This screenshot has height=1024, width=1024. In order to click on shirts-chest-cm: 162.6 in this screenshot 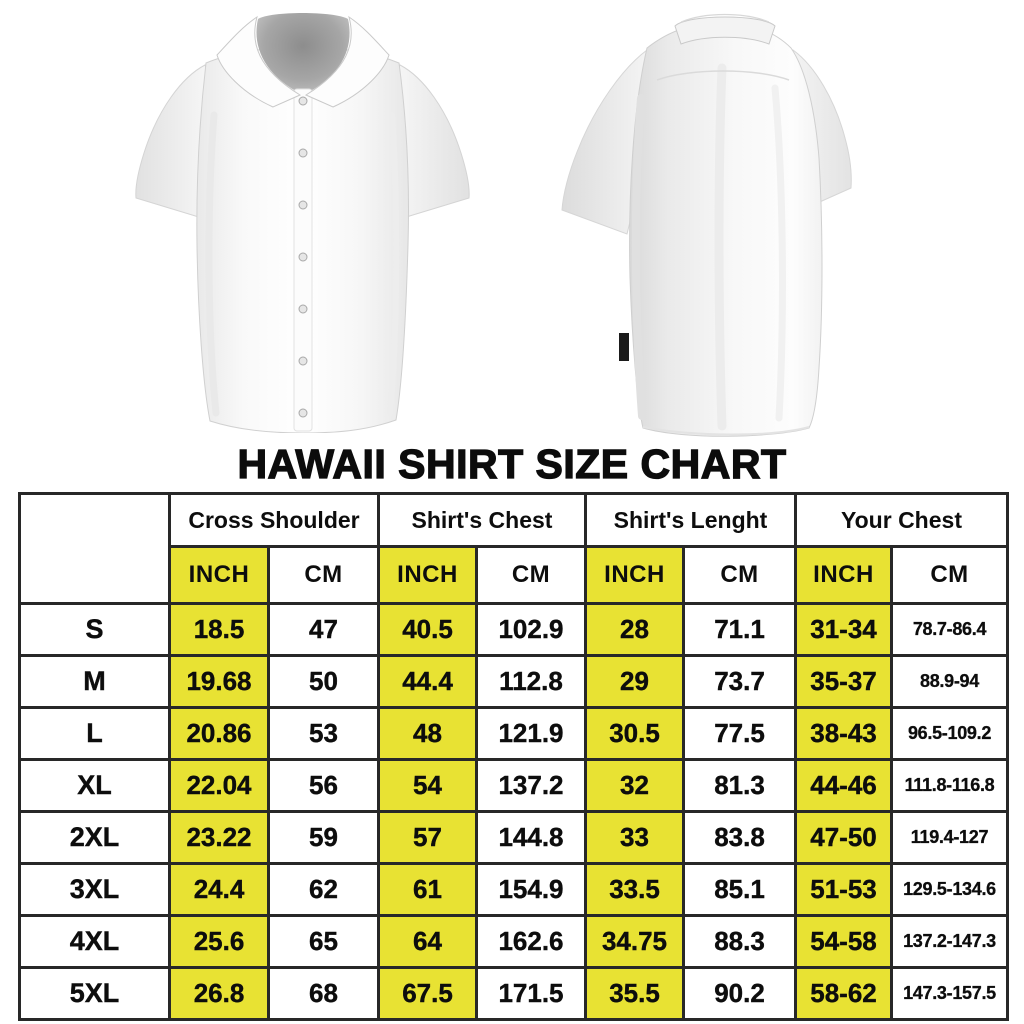, I will do `click(531, 941)`.